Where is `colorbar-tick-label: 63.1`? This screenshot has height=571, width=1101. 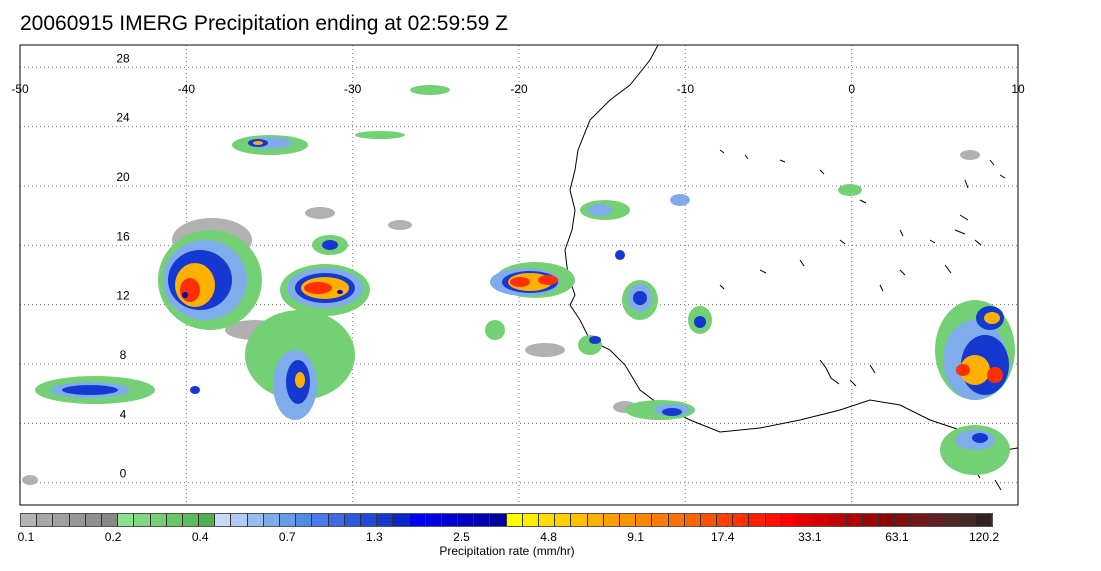
colorbar-tick-label: 63.1 is located at coordinates (897, 537).